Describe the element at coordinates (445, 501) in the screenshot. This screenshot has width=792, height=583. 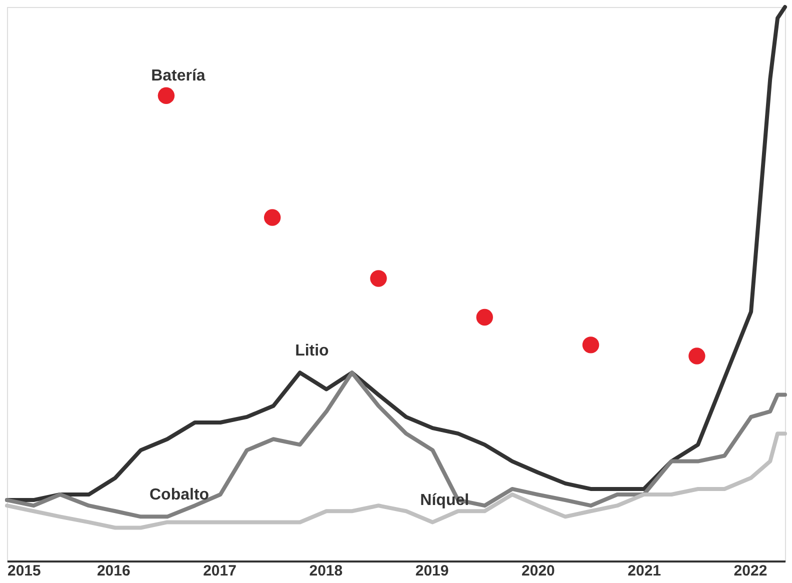
I see `series-label: Níquel` at that location.